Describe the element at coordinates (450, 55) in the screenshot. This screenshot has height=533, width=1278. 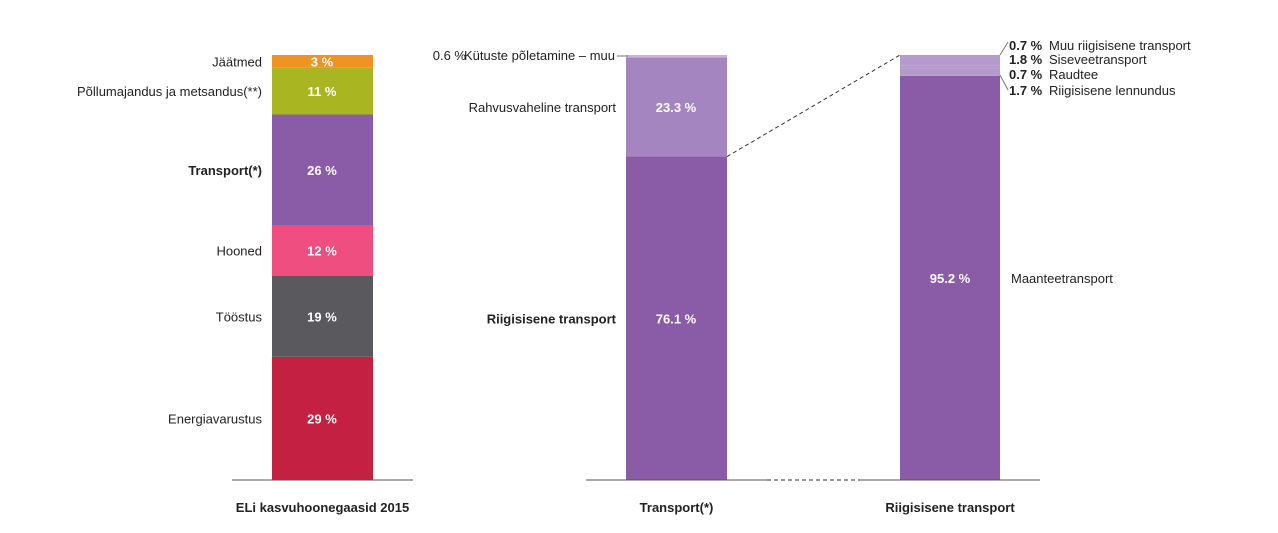
I see `data-label: 0.6 %` at that location.